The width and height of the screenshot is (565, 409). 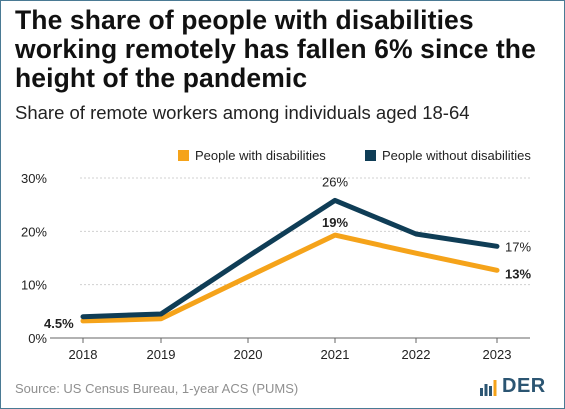 What do you see at coordinates (524, 386) in the screenshot?
I see `logo-text: DER` at bounding box center [524, 386].